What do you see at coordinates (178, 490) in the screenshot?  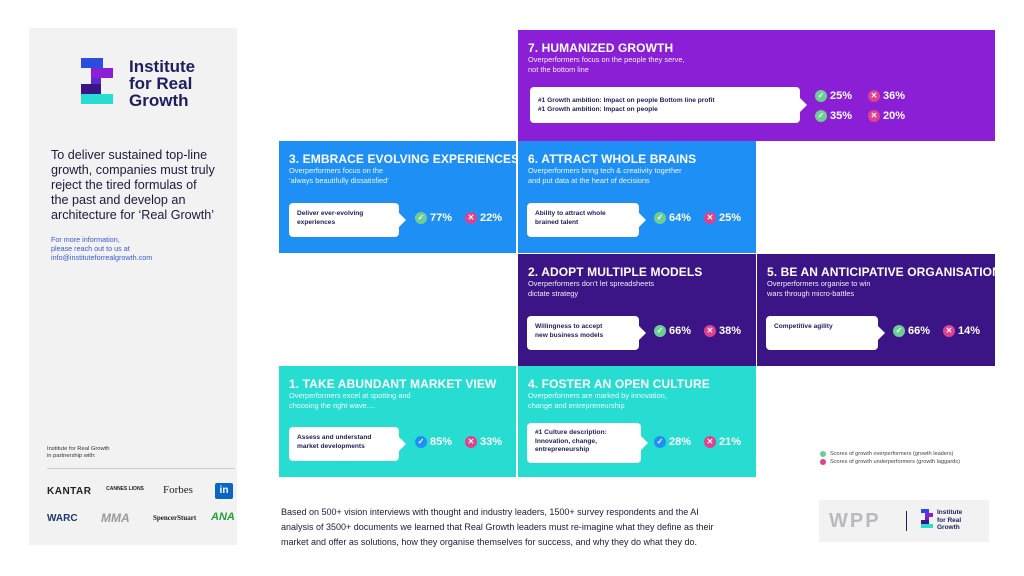 I see `partner-logo-forbes: Forbes` at bounding box center [178, 490].